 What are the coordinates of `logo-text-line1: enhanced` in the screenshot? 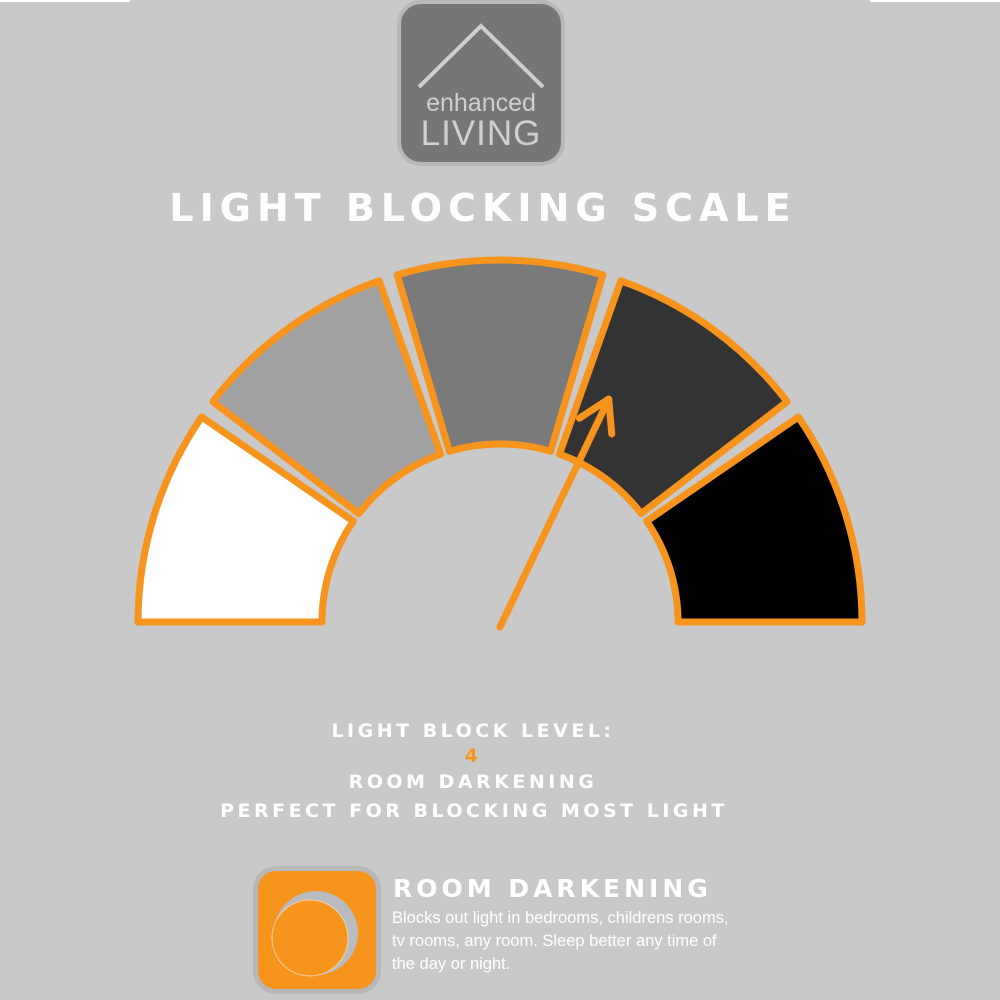 It's located at (481, 103).